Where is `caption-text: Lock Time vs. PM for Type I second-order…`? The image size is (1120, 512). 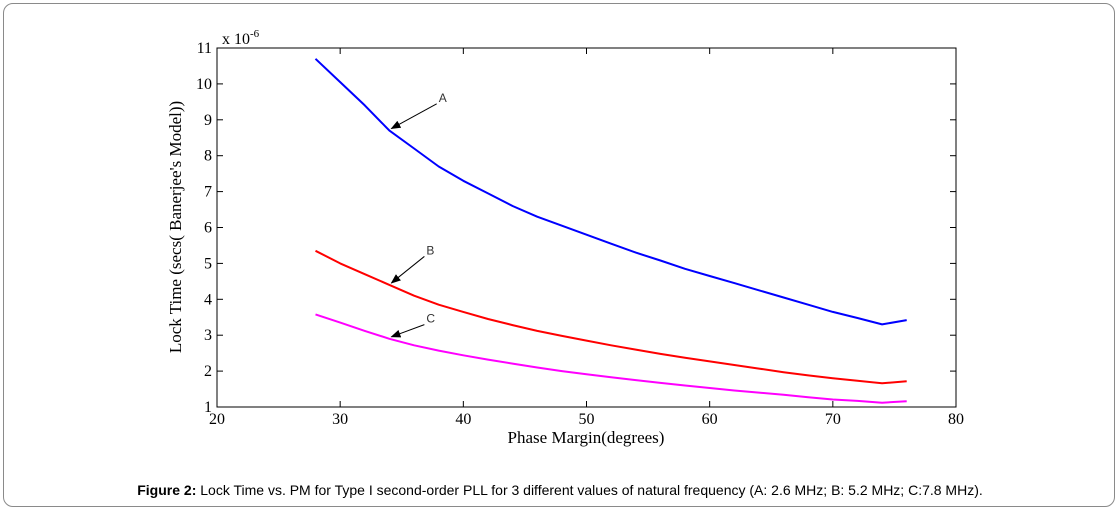
caption-text: Lock Time vs. PM for Type I second-order… is located at coordinates (589, 490).